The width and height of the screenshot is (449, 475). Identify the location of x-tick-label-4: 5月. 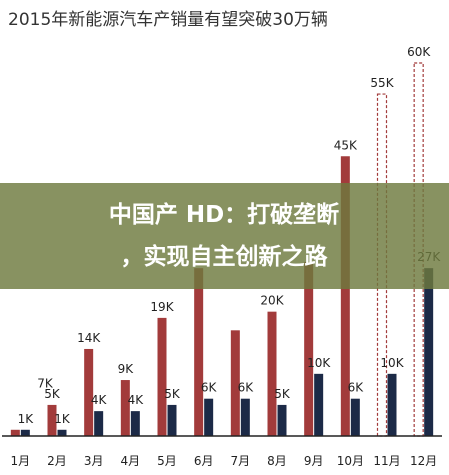
(167, 461).